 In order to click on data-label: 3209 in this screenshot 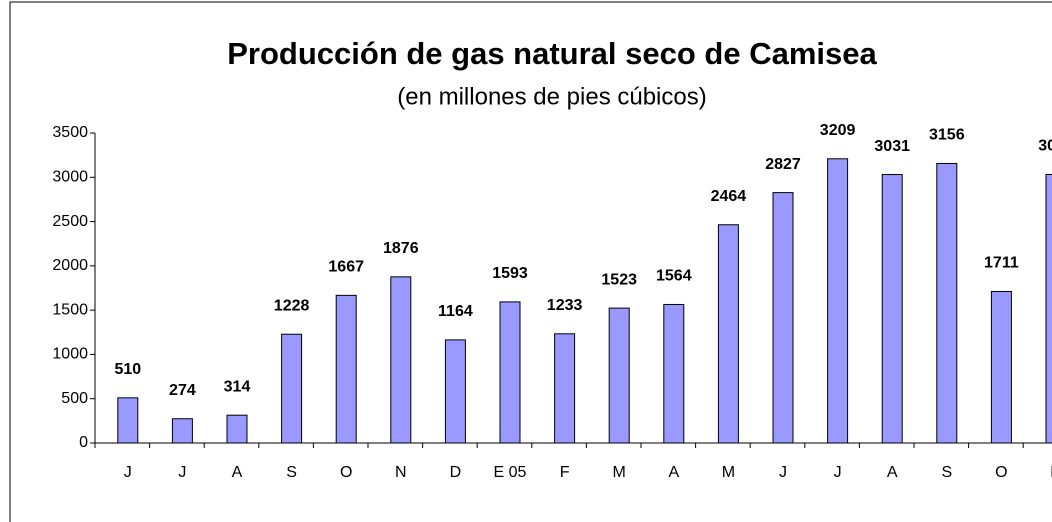, I will do `click(838, 130)`.